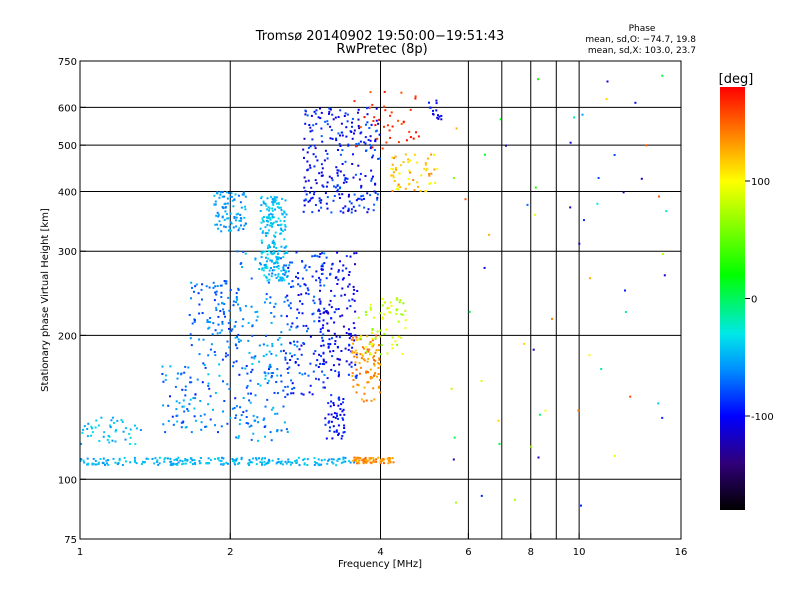 This screenshot has height=600, width=800. Describe the element at coordinates (67, 146) in the screenshot. I see `y-tick-label: 500` at that location.